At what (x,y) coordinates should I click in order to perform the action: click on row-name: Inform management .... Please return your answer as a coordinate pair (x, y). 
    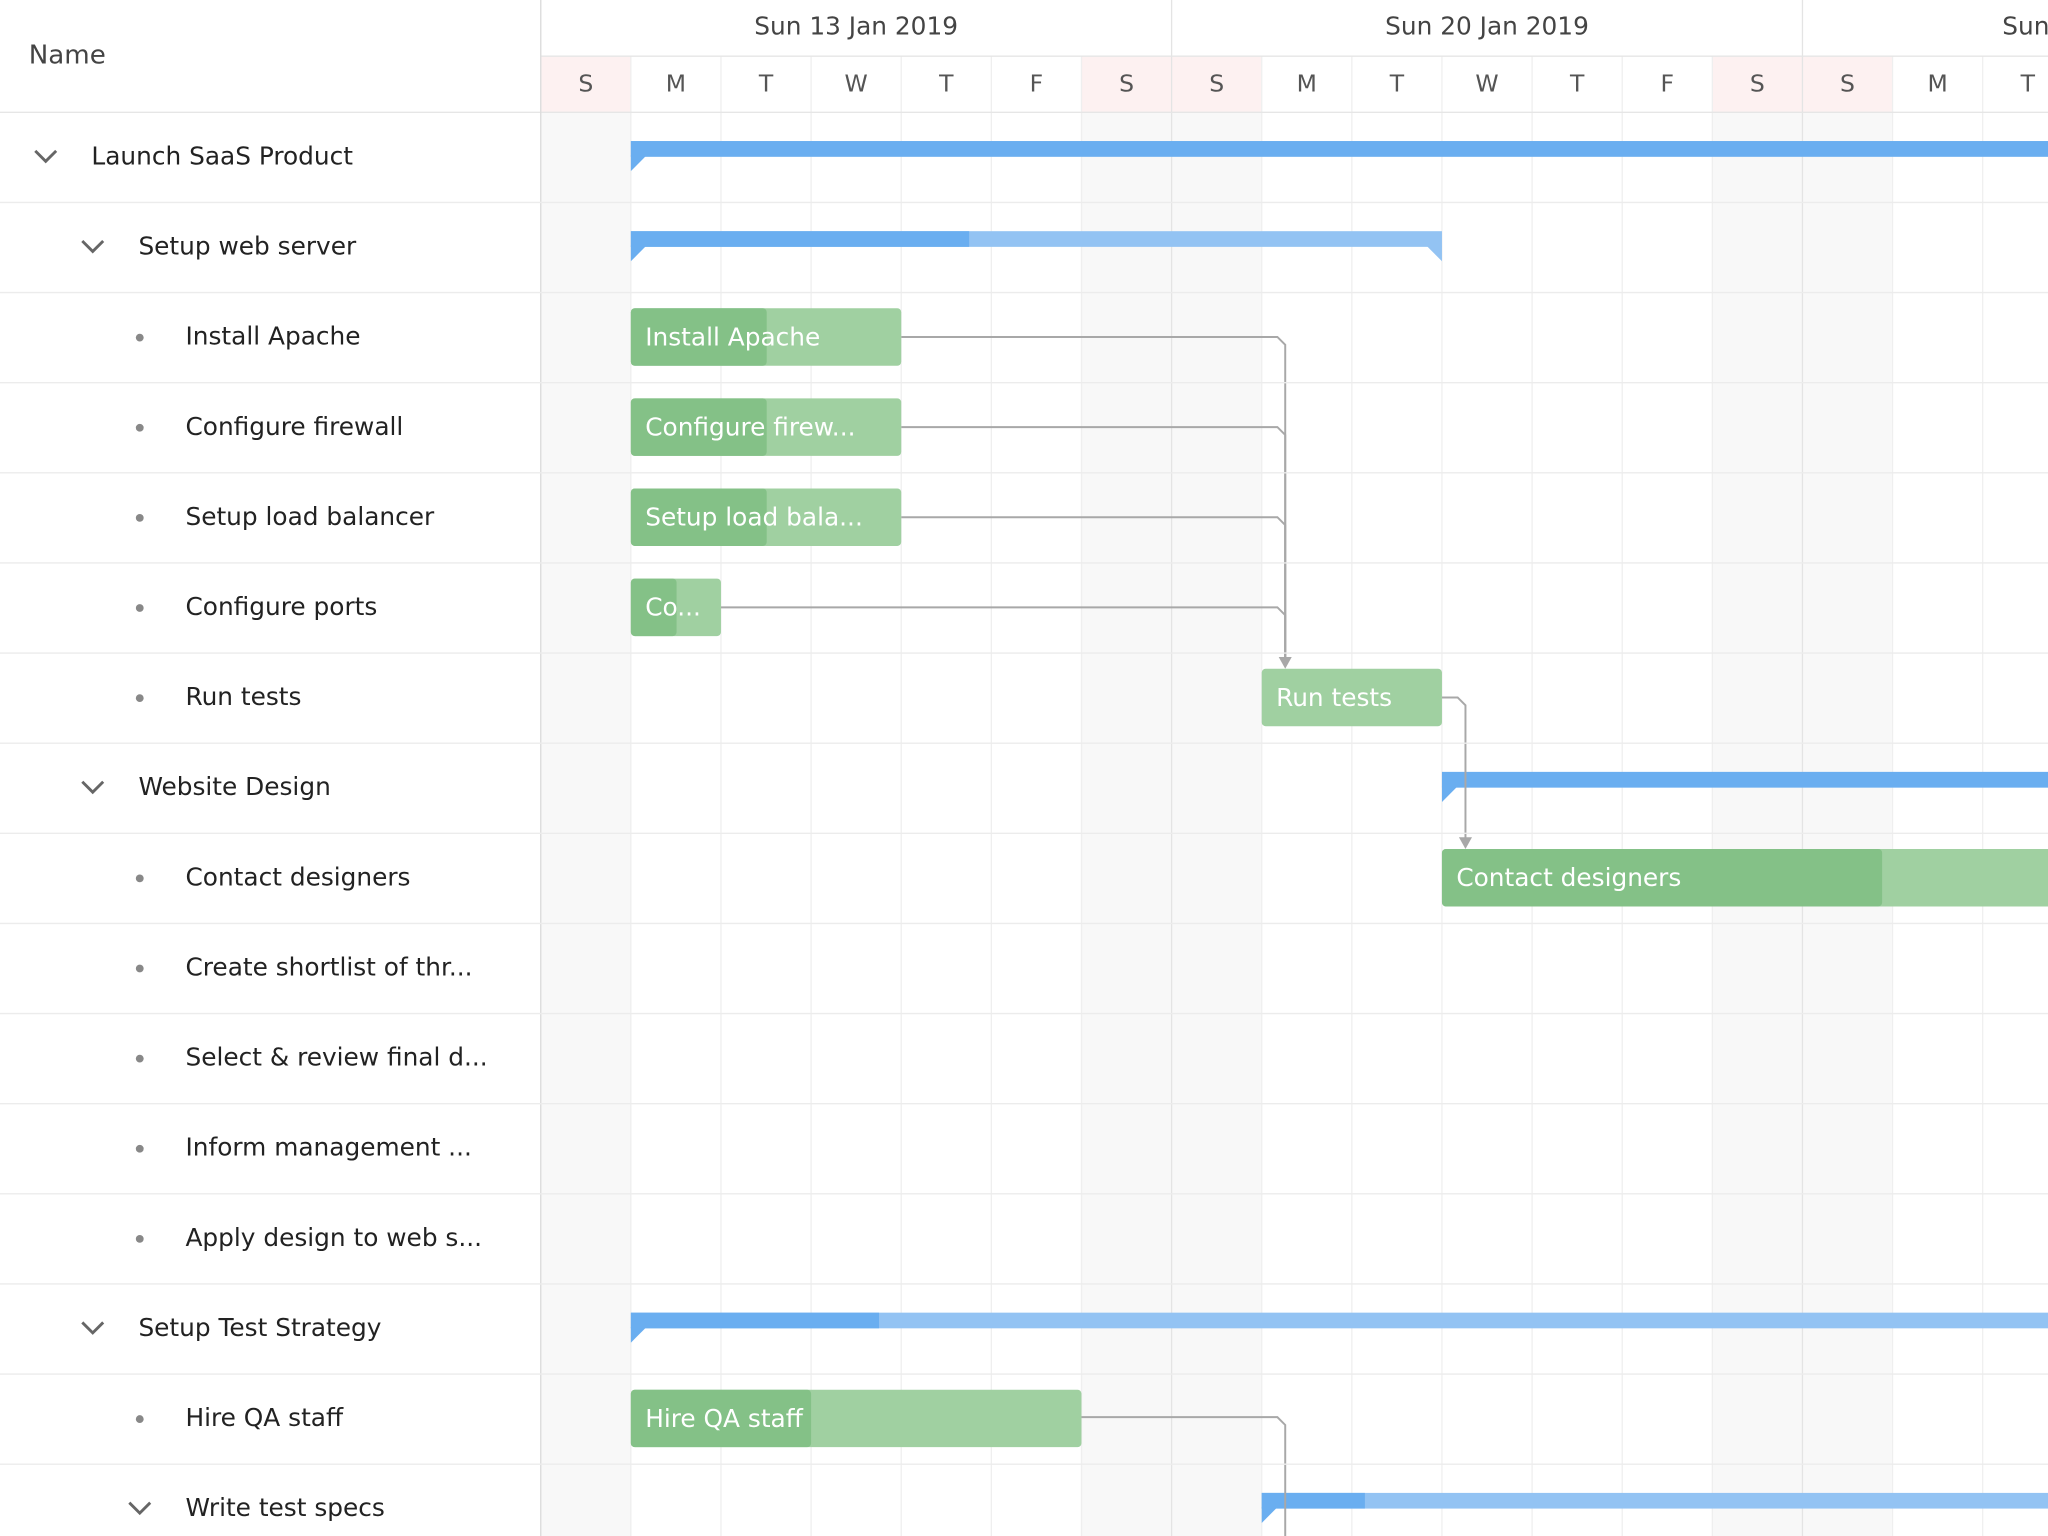
    Looking at the image, I should click on (328, 1147).